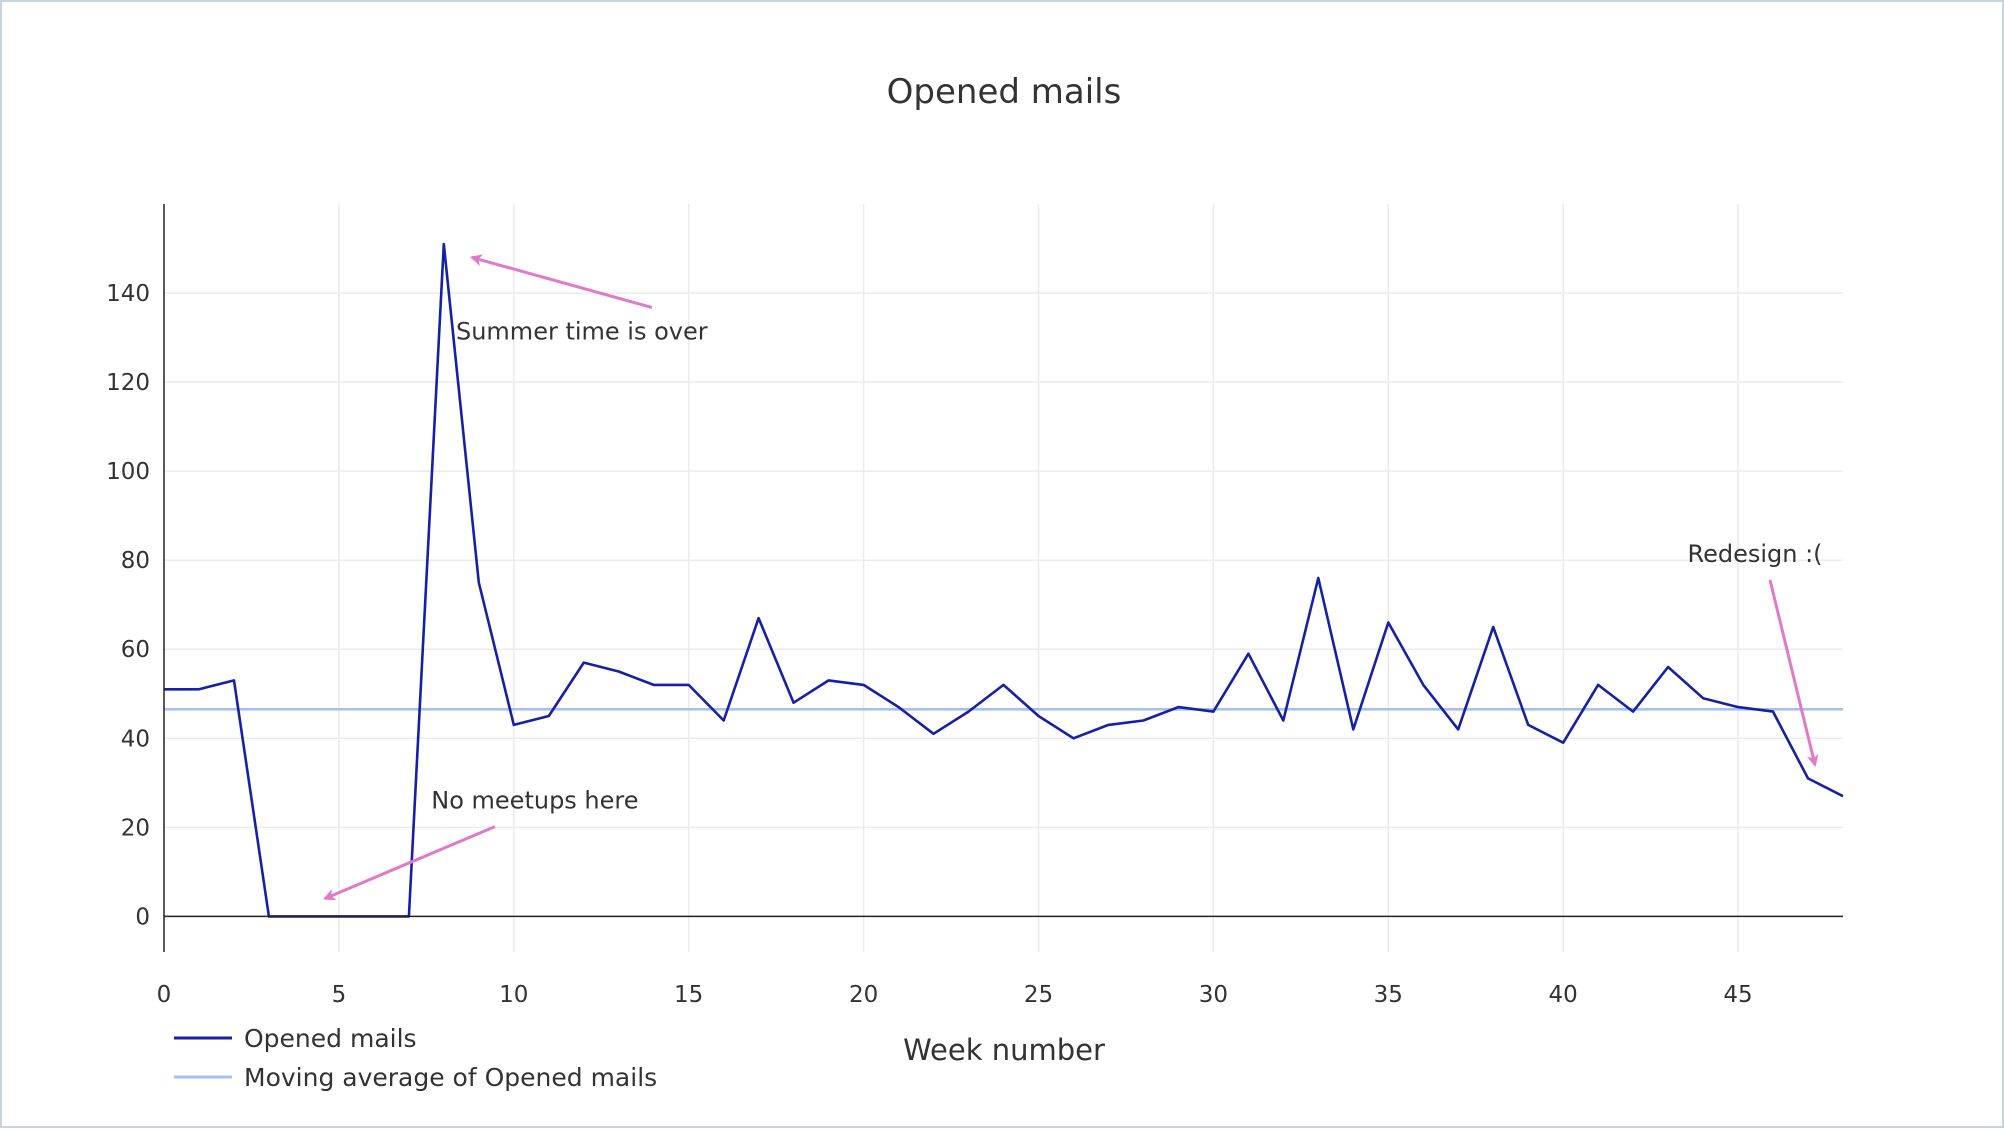 The image size is (2004, 1130). I want to click on x-tick-label: 15, so click(688, 995).